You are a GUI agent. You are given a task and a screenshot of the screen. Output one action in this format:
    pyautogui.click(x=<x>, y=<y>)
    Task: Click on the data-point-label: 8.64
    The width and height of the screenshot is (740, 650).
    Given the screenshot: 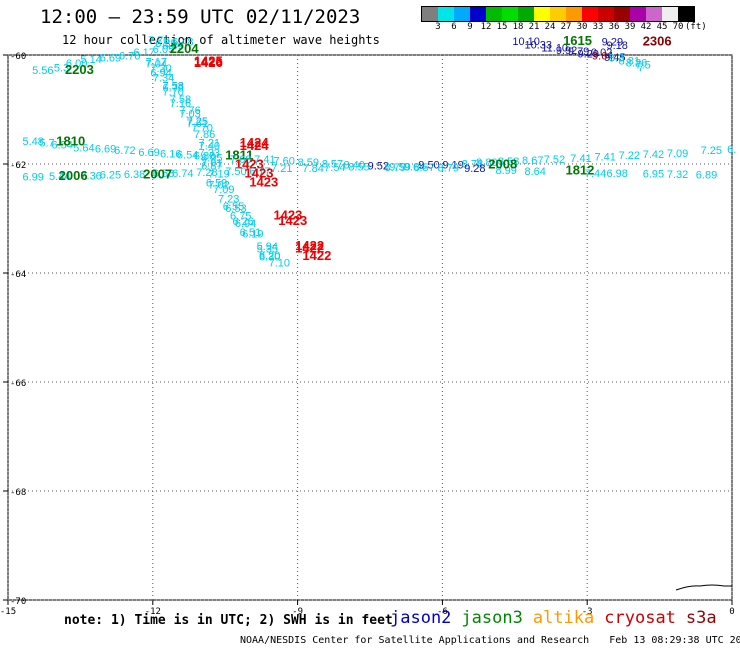 What is the action you would take?
    pyautogui.click(x=534, y=172)
    